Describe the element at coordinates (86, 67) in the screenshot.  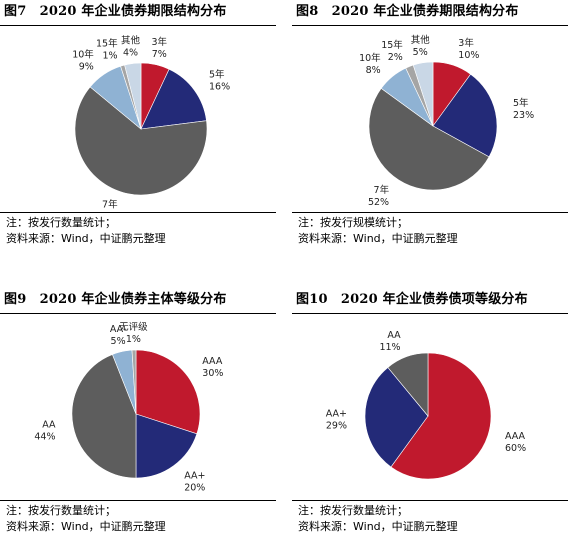
I see `slice-value-label: 9%` at that location.